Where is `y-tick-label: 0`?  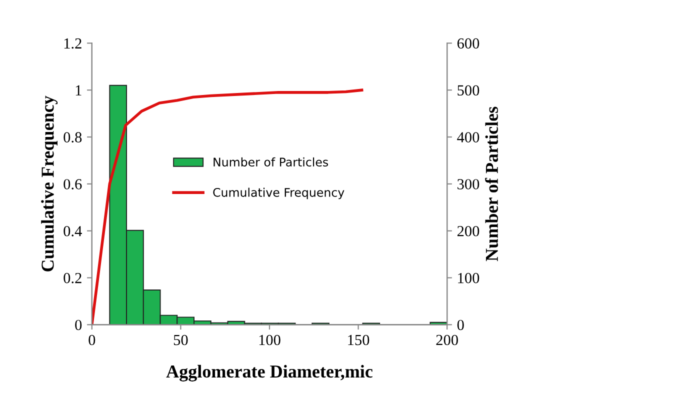 y-tick-label: 0 is located at coordinates (78, 325).